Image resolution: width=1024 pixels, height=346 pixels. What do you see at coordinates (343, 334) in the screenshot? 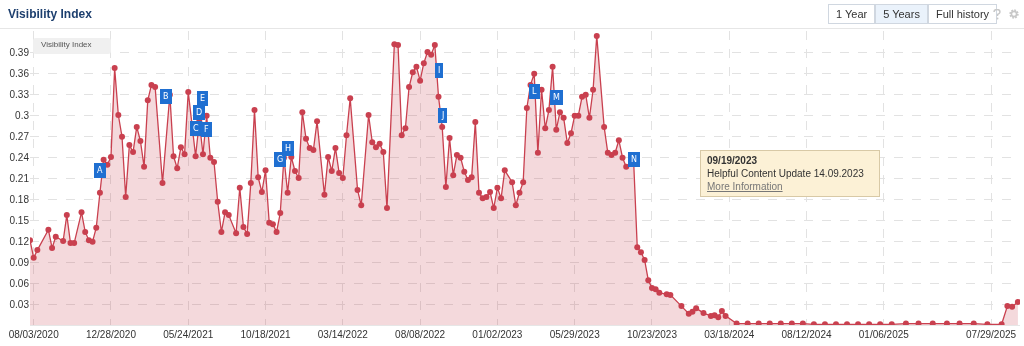
I see `x-tick-label: 03/14/2022` at bounding box center [343, 334].